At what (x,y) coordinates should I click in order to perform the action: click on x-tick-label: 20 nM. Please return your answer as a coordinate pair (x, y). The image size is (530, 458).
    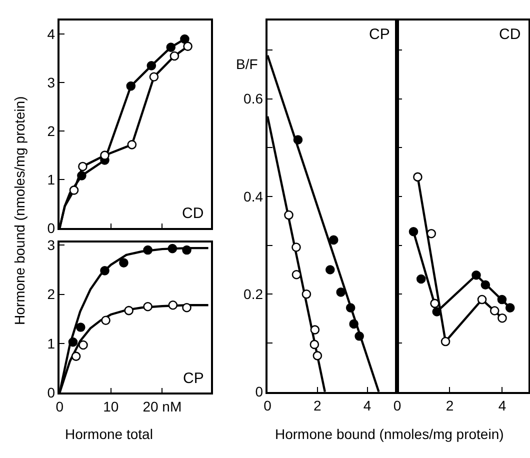
    Looking at the image, I should click on (162, 406).